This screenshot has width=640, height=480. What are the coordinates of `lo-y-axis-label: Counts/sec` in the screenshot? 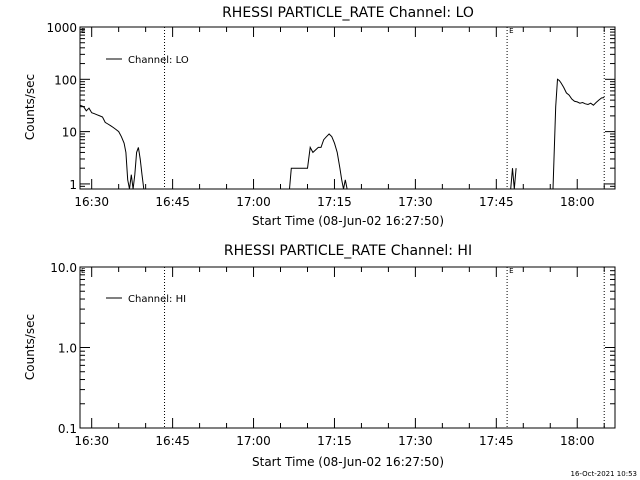 It's located at (30, 107).